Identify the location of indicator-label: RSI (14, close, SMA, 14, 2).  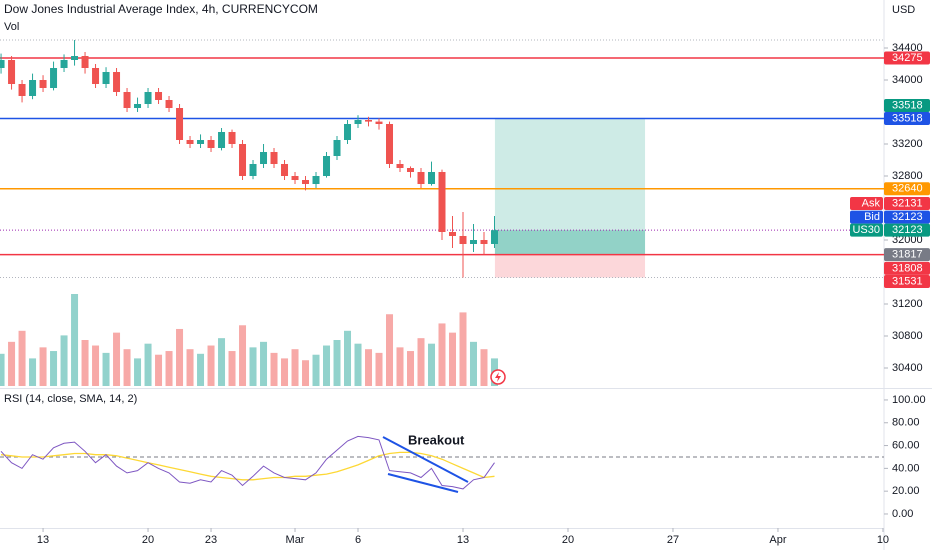
(70, 399).